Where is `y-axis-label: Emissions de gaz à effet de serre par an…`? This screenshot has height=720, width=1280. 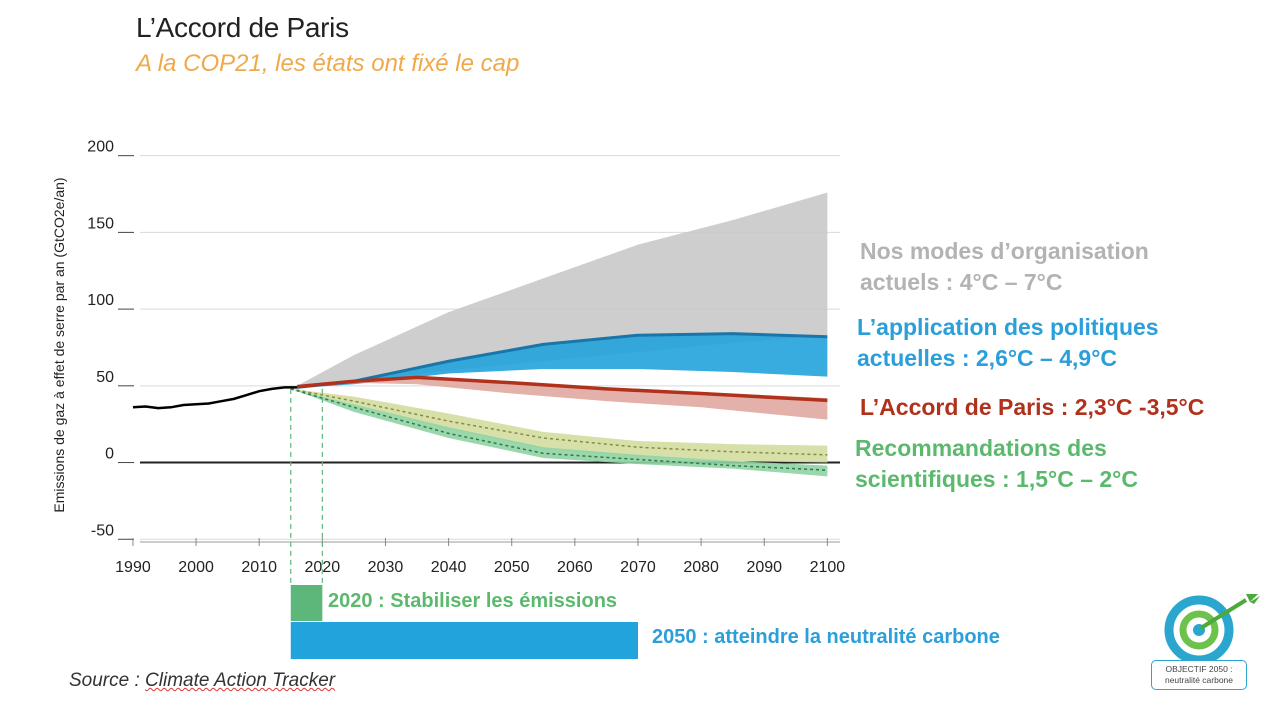 y-axis-label: Emissions de gaz à effet de serre par an… is located at coordinates (59, 344).